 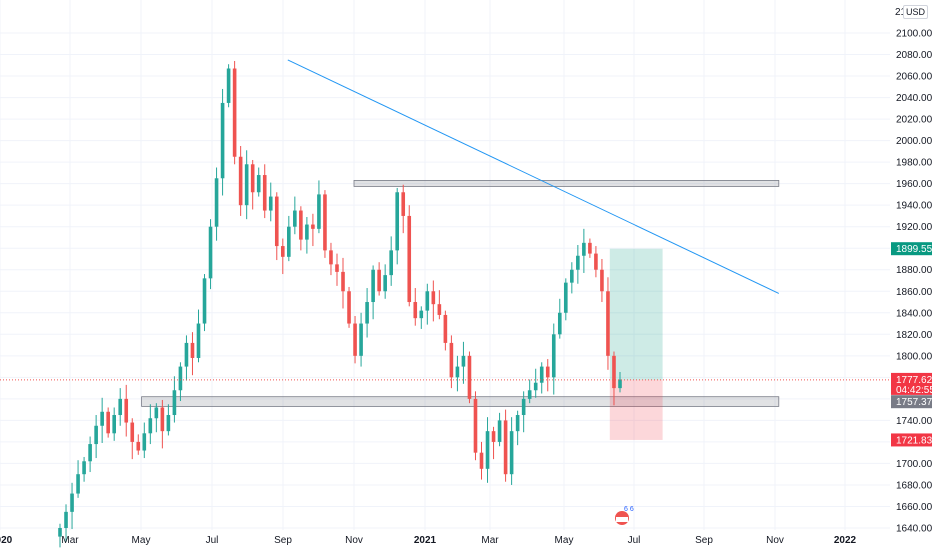 What do you see at coordinates (916, 12) in the screenshot?
I see `currency-badge: USD` at bounding box center [916, 12].